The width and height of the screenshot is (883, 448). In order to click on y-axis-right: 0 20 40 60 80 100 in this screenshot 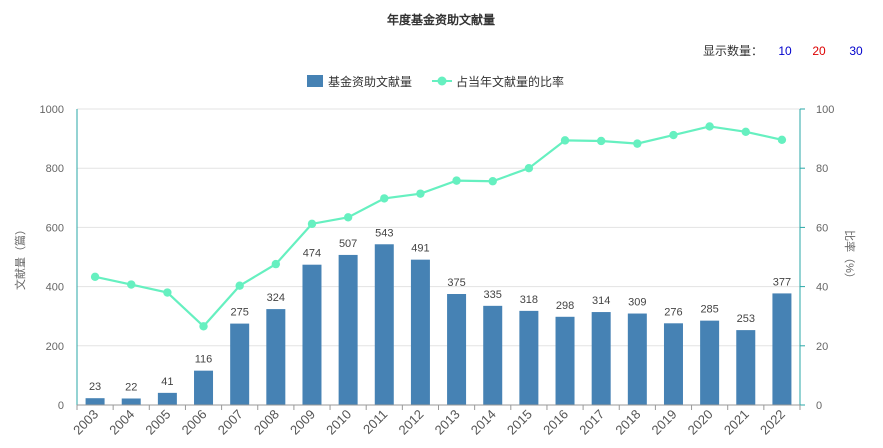, I will do `click(816, 258)`.